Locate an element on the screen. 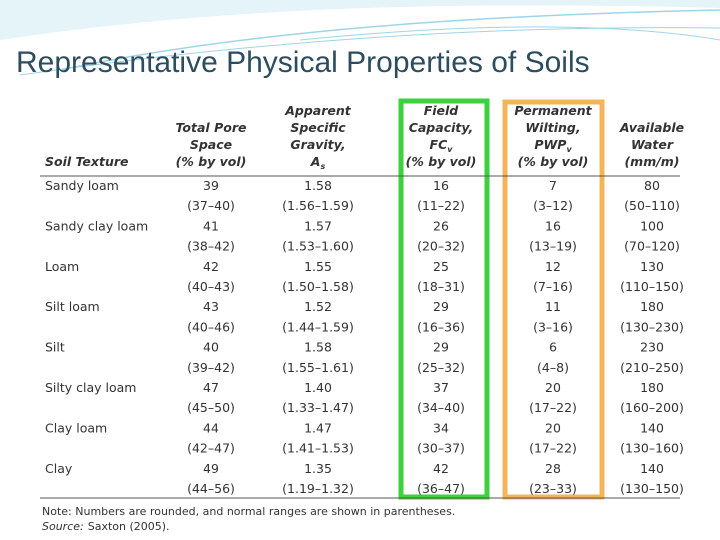 Image resolution: width=720 pixels, height=540 pixels. header-cell: Gravity, is located at coordinates (317, 144).